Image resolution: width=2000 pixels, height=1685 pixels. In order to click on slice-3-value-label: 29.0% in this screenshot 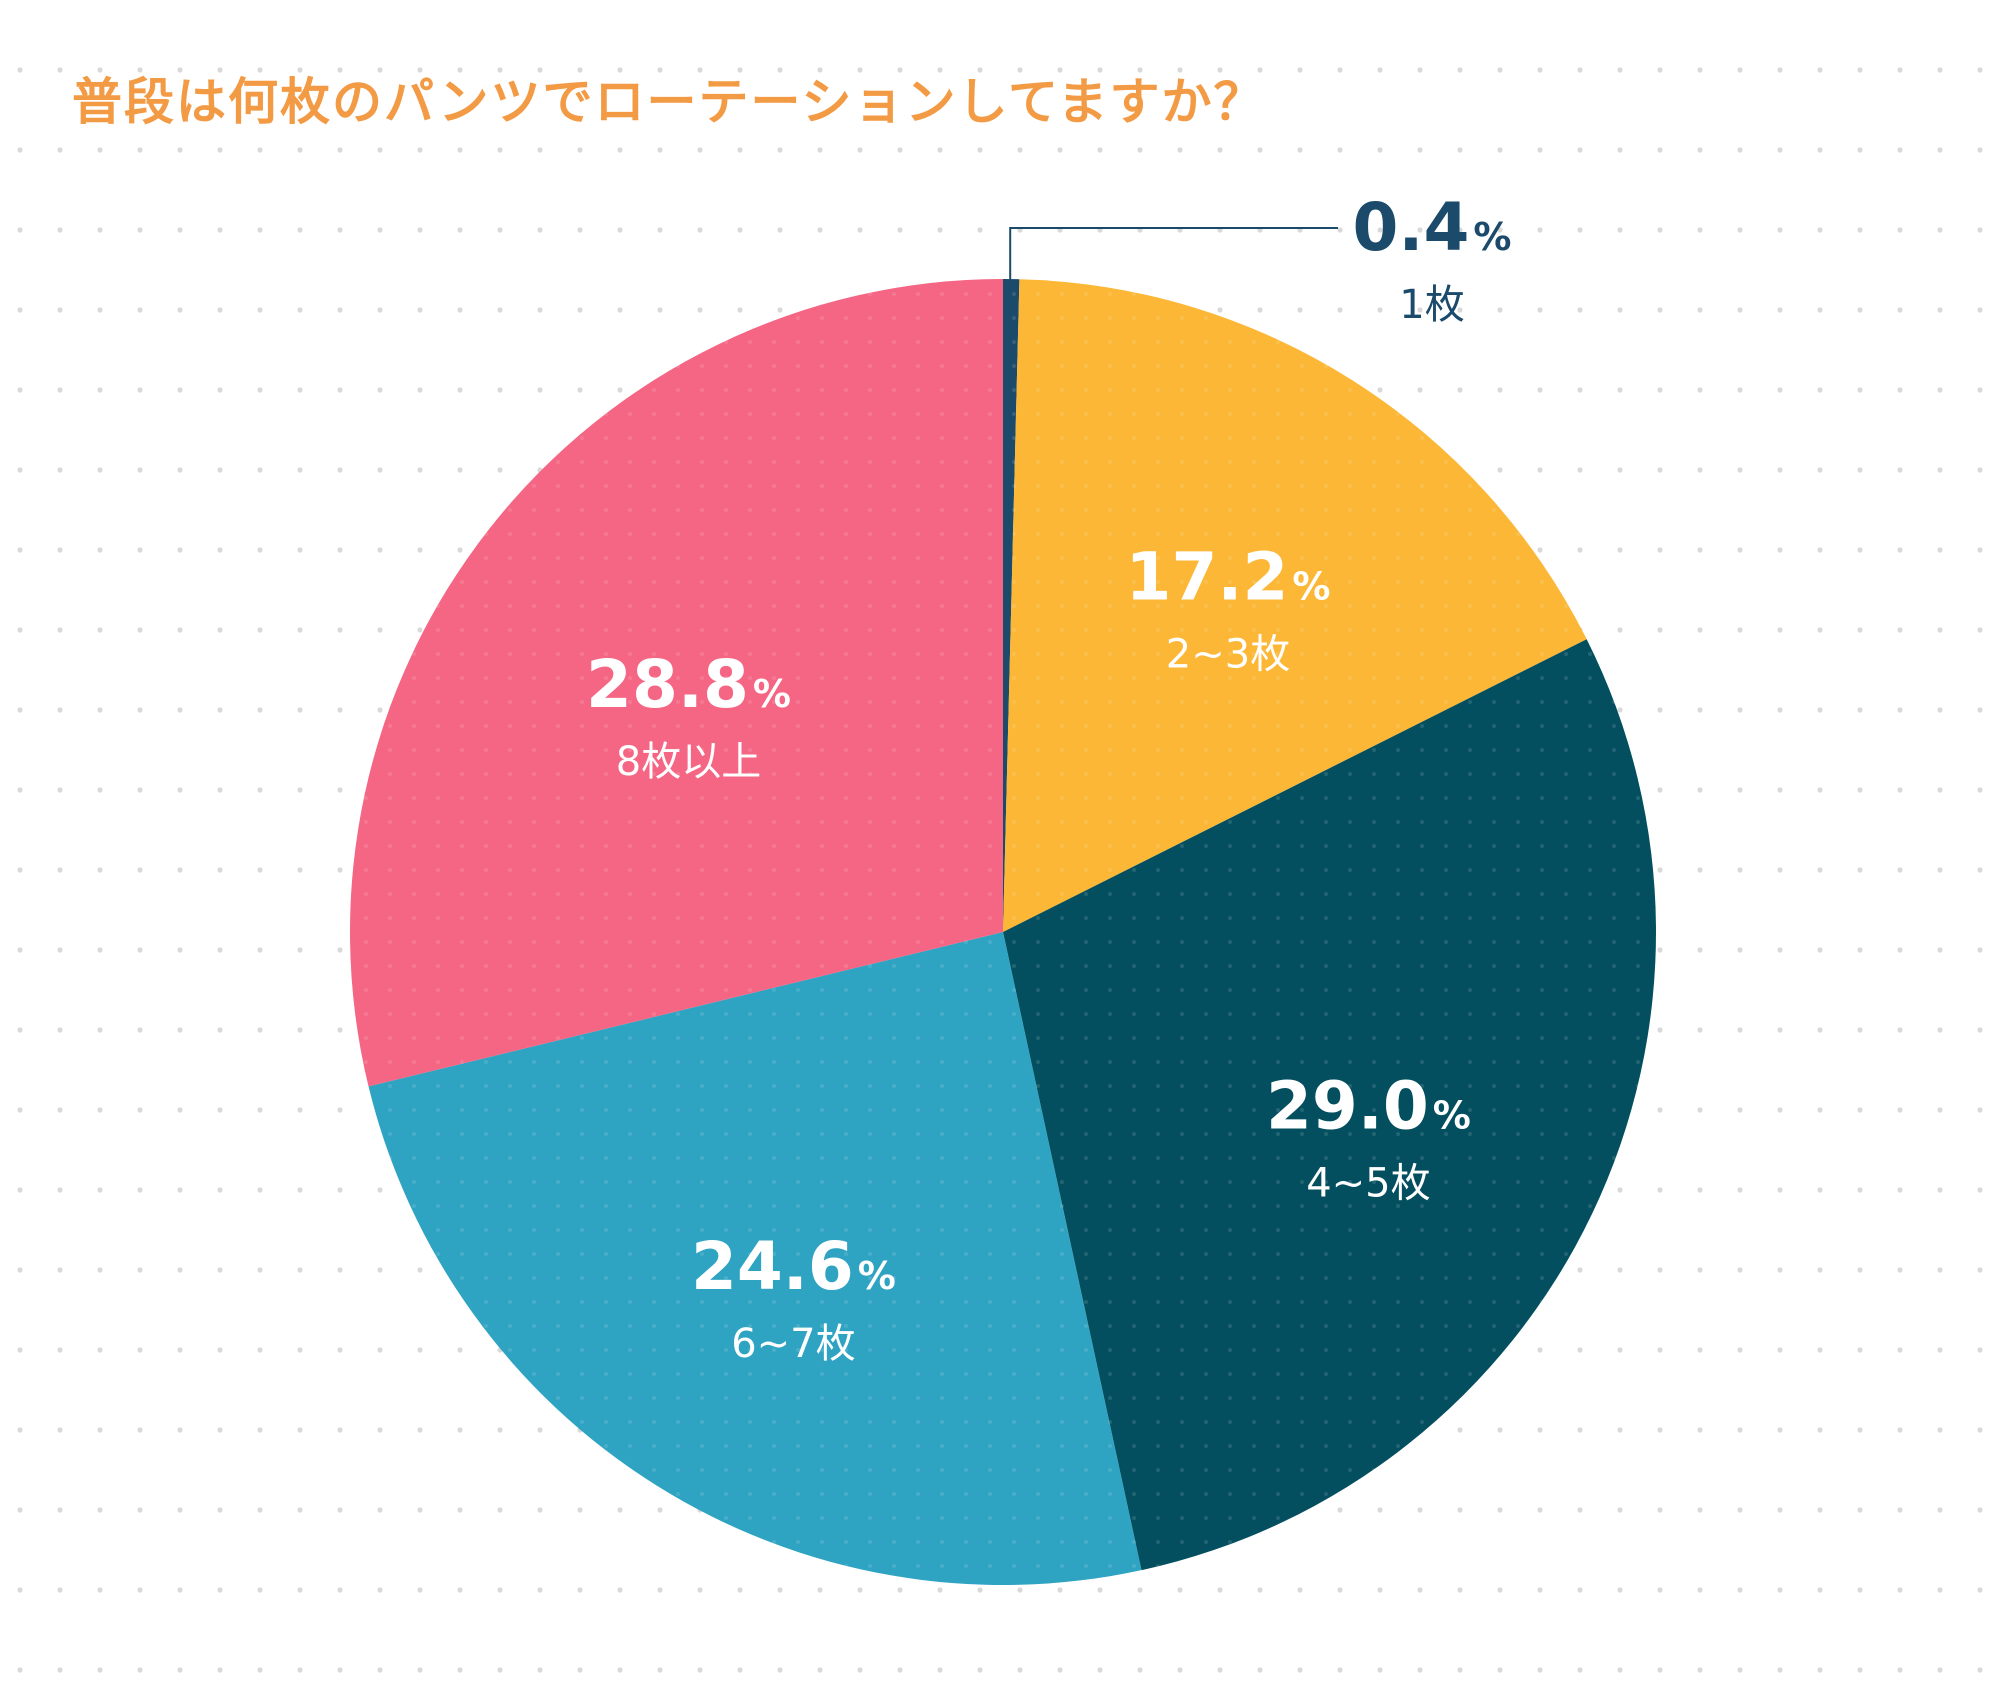, I will do `click(1368, 1106)`.